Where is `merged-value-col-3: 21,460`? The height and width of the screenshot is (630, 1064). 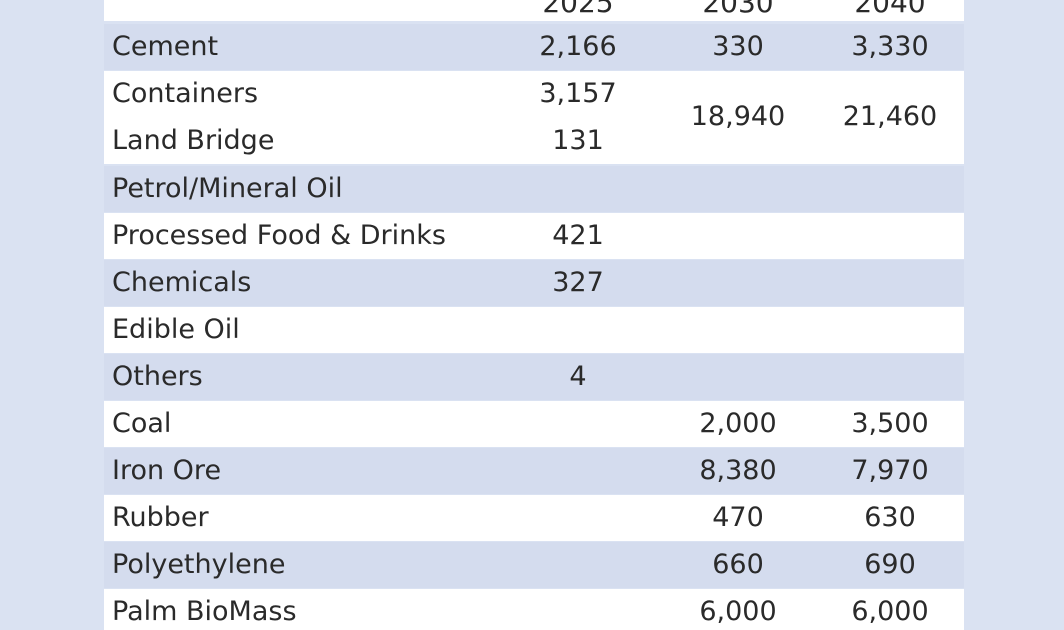 merged-value-col-3: 21,460 is located at coordinates (890, 116).